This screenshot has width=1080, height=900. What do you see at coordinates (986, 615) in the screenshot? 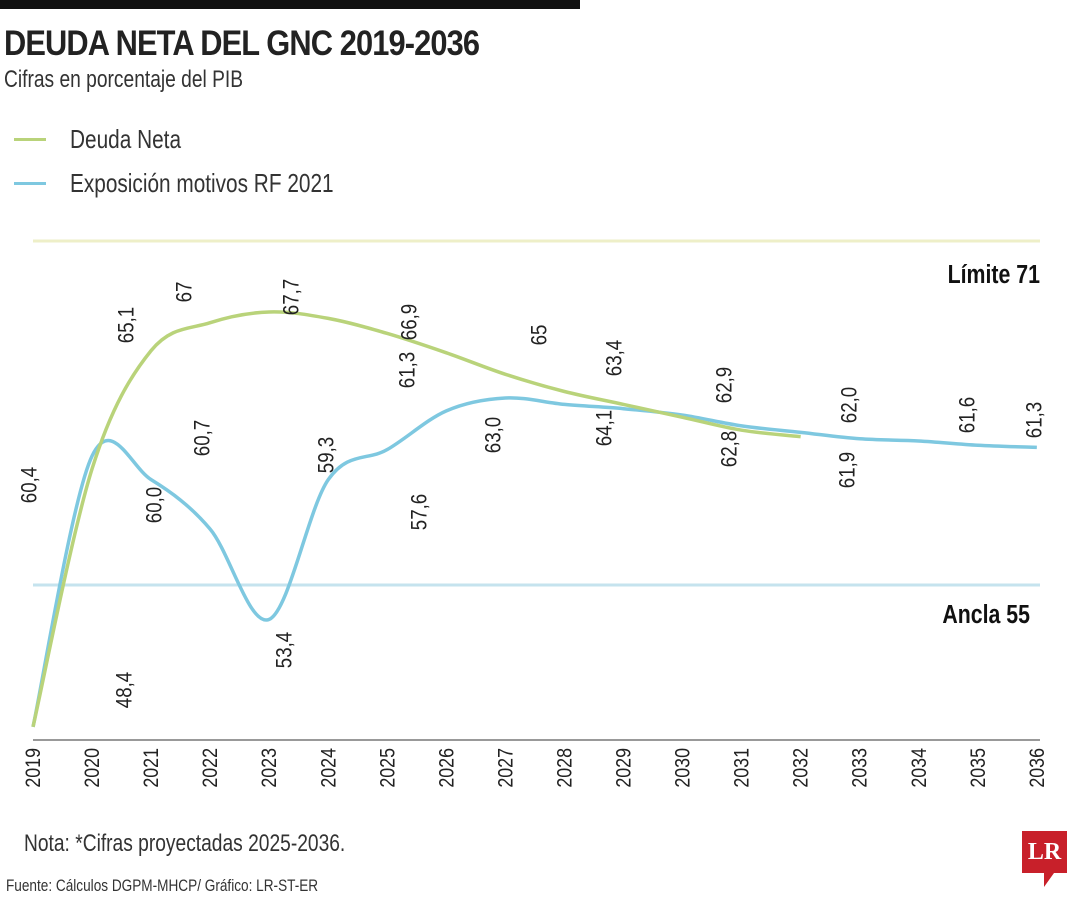
I see `reference-label: Ancla 55` at bounding box center [986, 615].